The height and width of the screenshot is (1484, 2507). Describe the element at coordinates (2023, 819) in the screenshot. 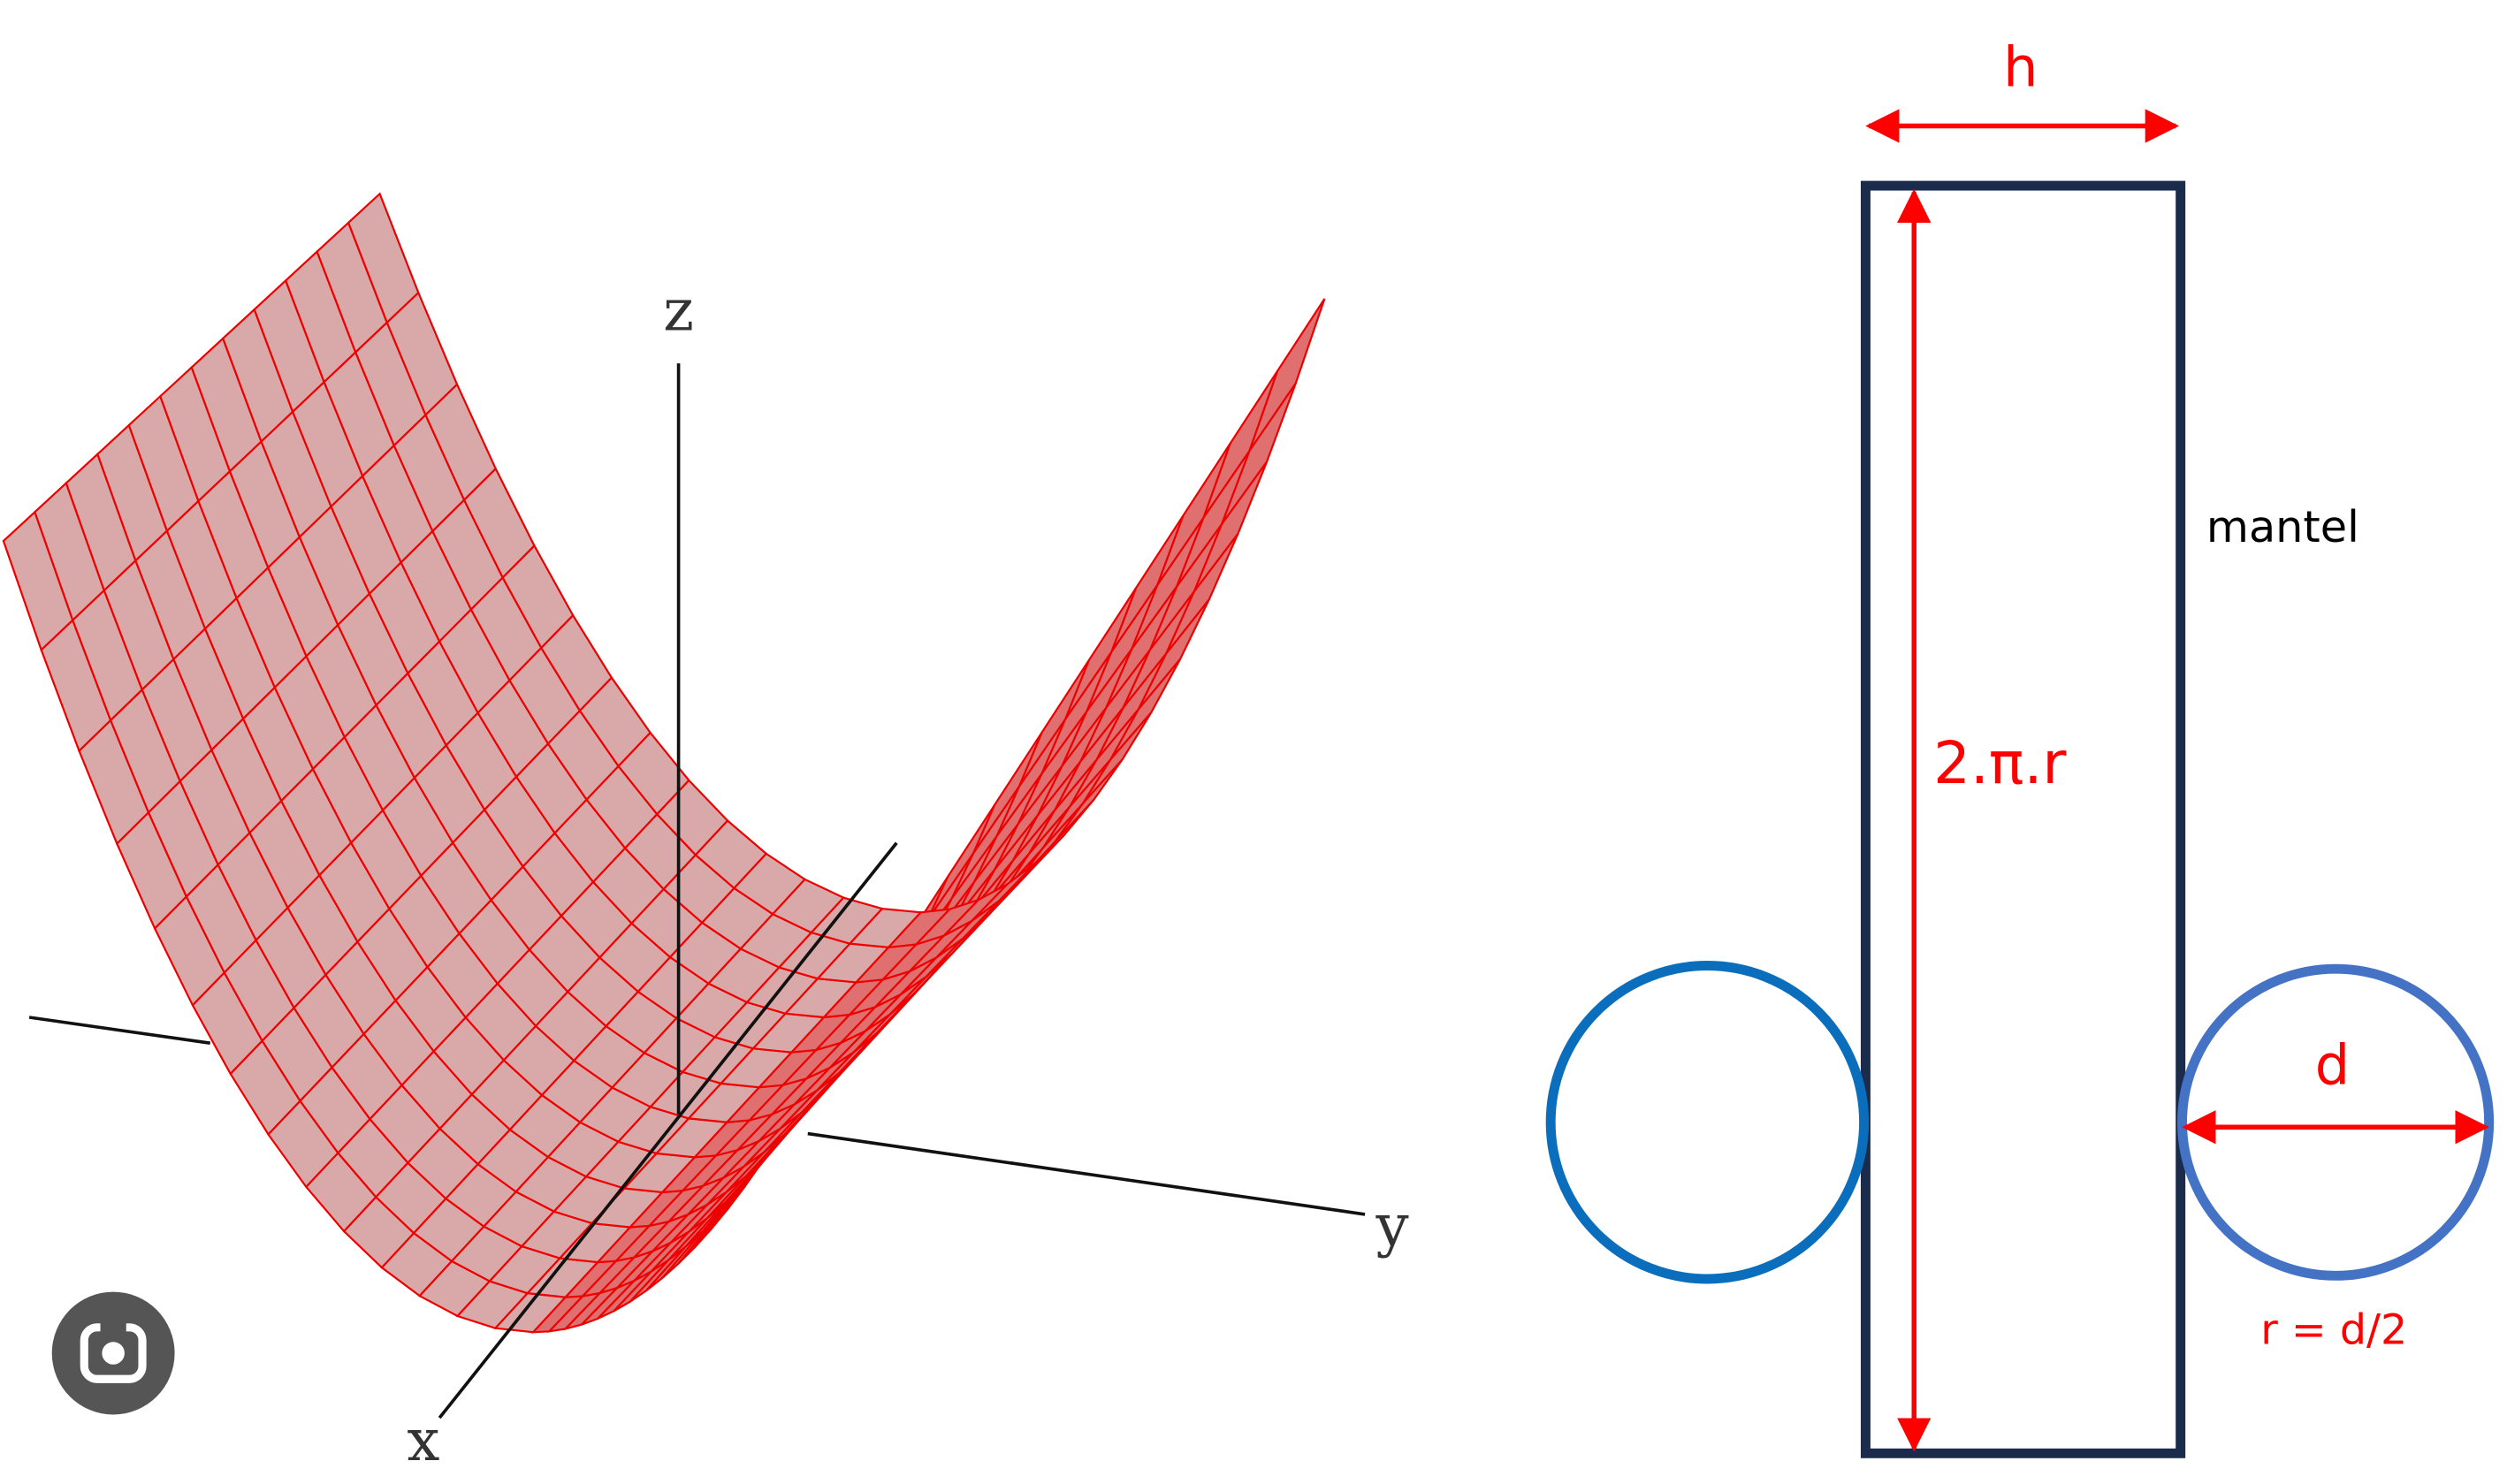

I see `mantel-rect` at that location.